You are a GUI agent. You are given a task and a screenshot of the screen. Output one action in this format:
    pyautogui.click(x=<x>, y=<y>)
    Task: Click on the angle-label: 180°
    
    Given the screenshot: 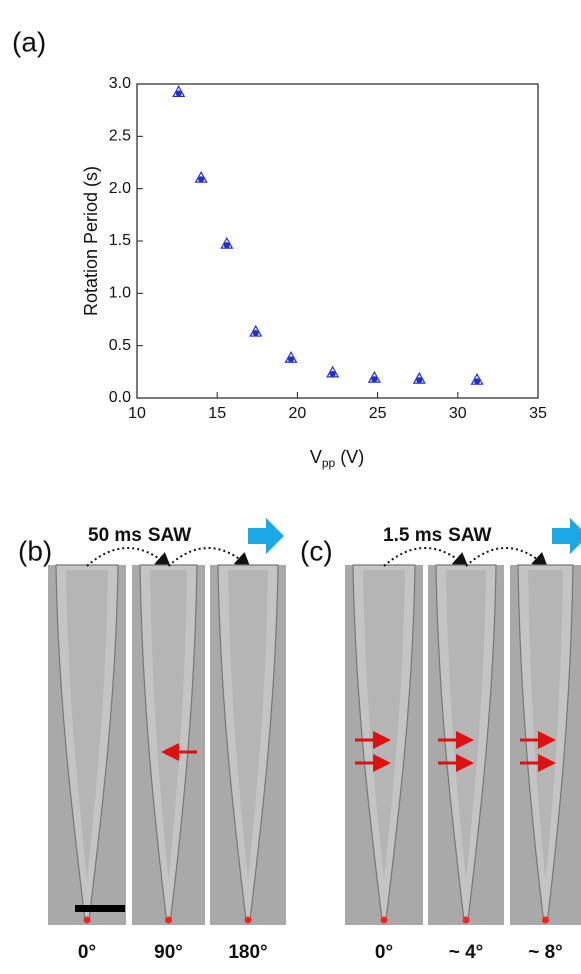 What is the action you would take?
    pyautogui.click(x=247, y=952)
    